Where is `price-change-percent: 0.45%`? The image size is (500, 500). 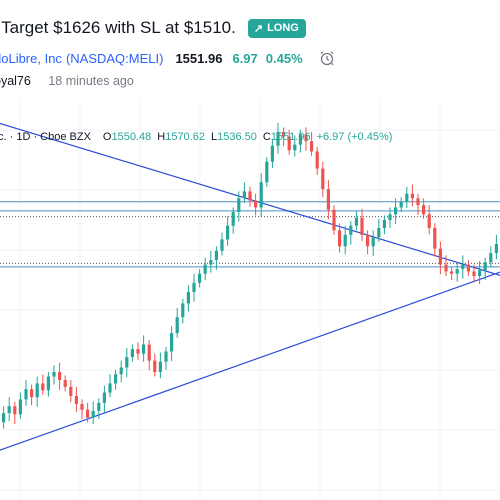
price-change-percent: 0.45% is located at coordinates (284, 58).